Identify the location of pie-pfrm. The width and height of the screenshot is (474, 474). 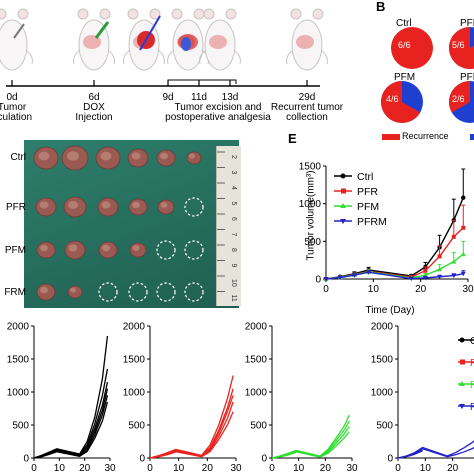
(461, 102).